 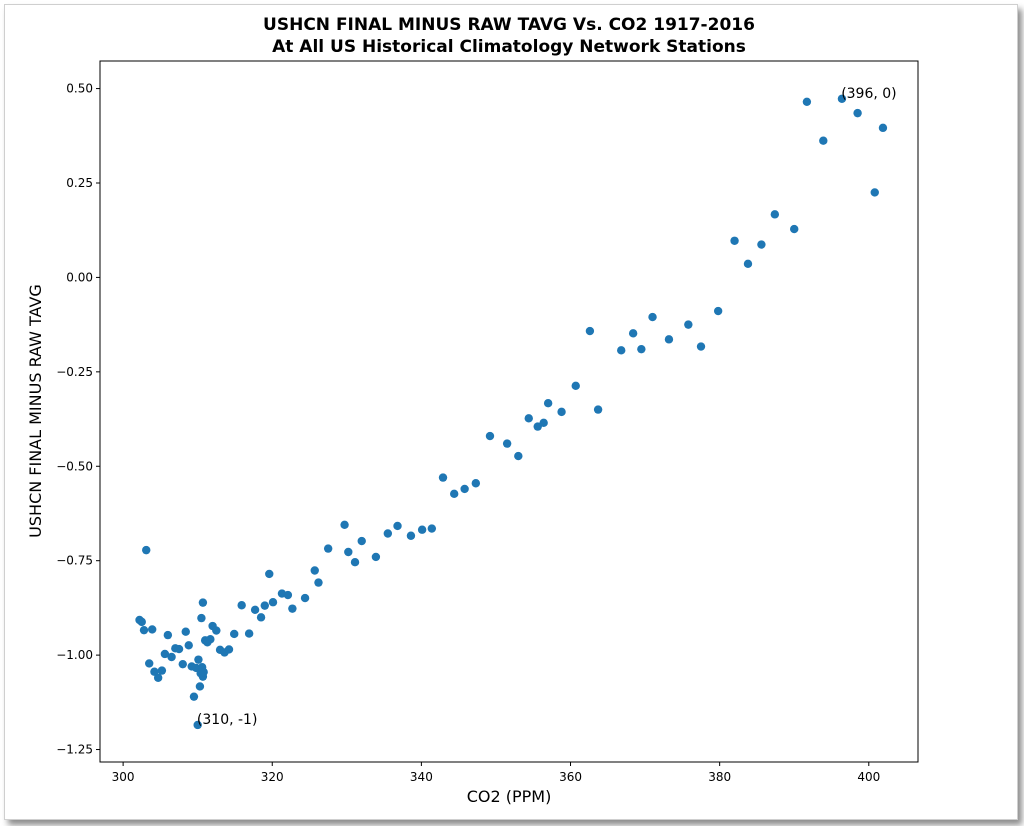 I want to click on y-tick-label: −1.00, so click(x=74, y=655).